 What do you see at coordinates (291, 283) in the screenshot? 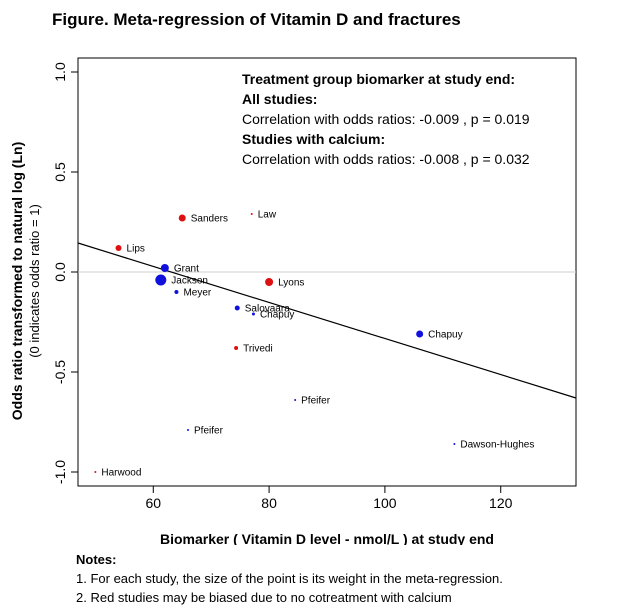
I see `point-label: Lyons` at bounding box center [291, 283].